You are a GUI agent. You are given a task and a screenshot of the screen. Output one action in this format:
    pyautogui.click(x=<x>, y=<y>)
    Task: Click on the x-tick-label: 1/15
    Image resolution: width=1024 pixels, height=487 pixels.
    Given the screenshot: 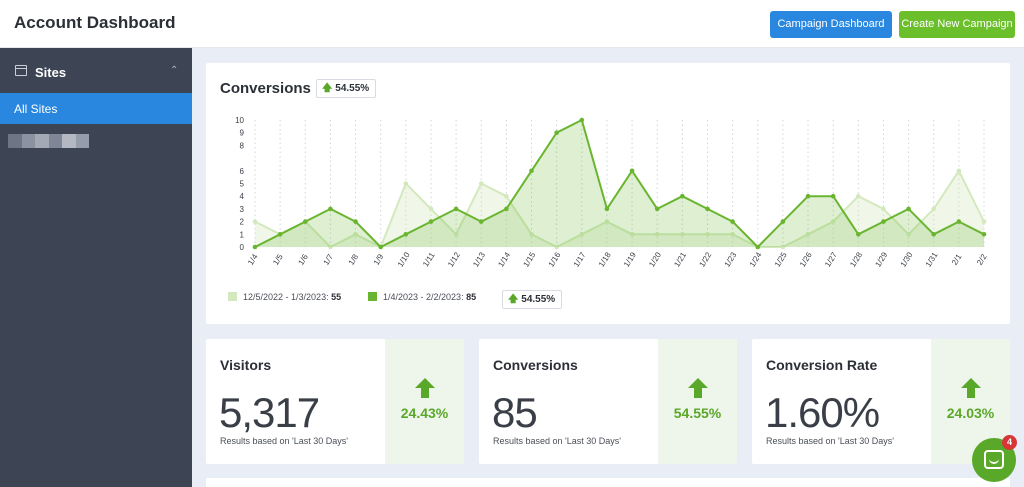 What is the action you would take?
    pyautogui.click(x=529, y=259)
    